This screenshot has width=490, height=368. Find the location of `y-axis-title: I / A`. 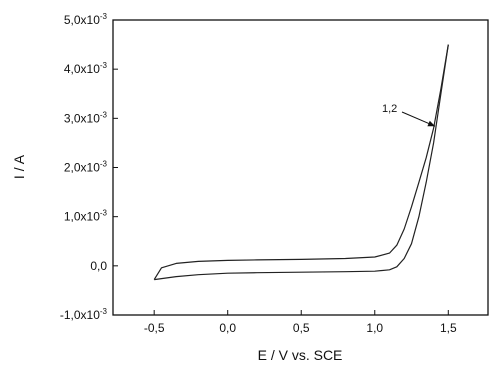

y-axis-title: I / A is located at coordinates (19, 166).